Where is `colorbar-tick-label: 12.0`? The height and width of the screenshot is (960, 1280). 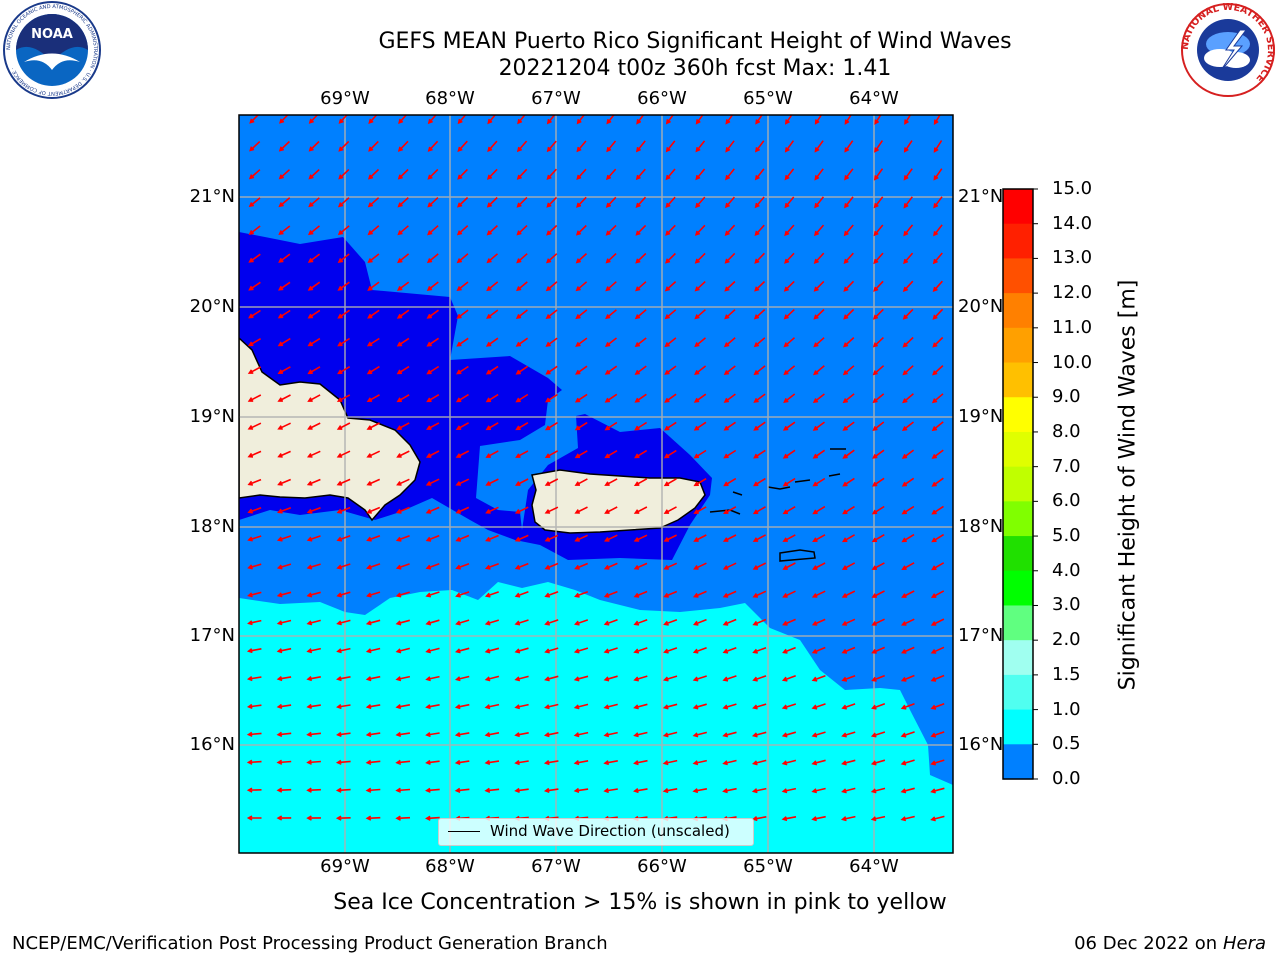
colorbar-tick-label: 12.0 is located at coordinates (1072, 293).